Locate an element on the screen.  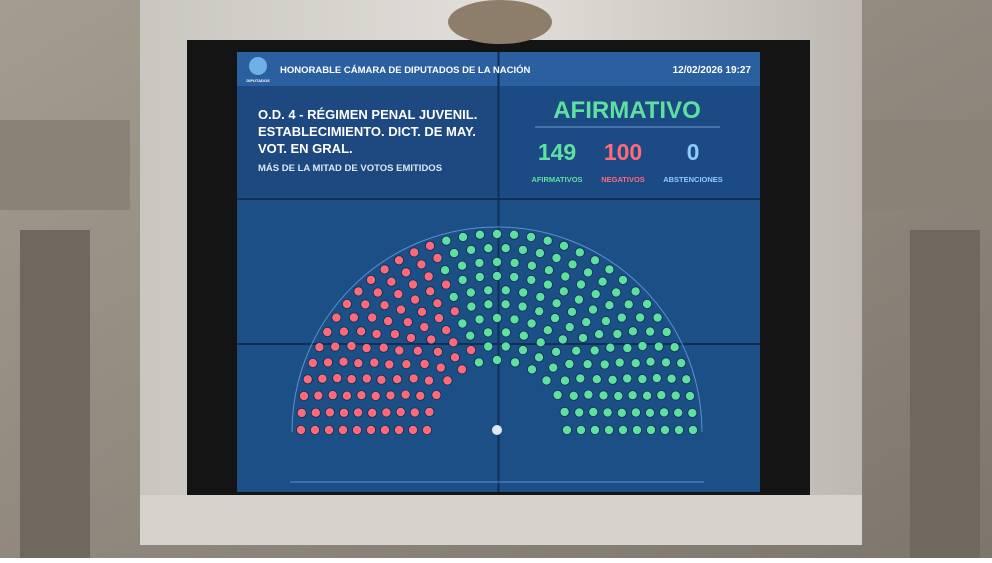
motion-line: ESTABLECIMIENTO. DICT. DE MAY. is located at coordinates (367, 131).